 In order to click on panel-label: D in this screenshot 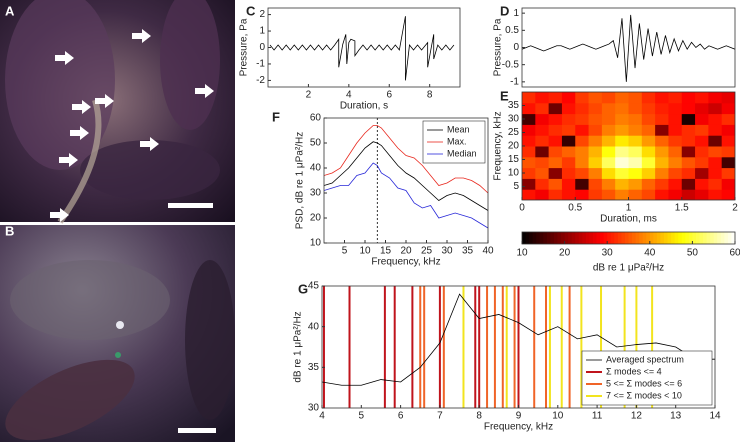, I will do `click(504, 10)`.